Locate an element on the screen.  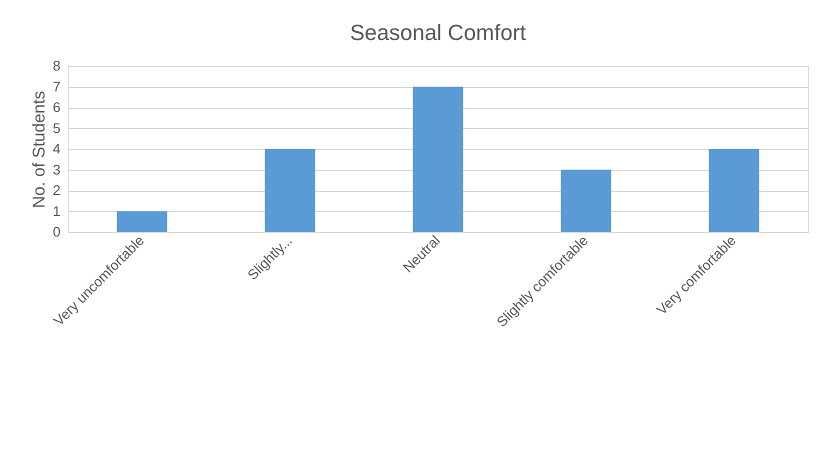
chart-title: Seasonal Comfort is located at coordinates (438, 32).